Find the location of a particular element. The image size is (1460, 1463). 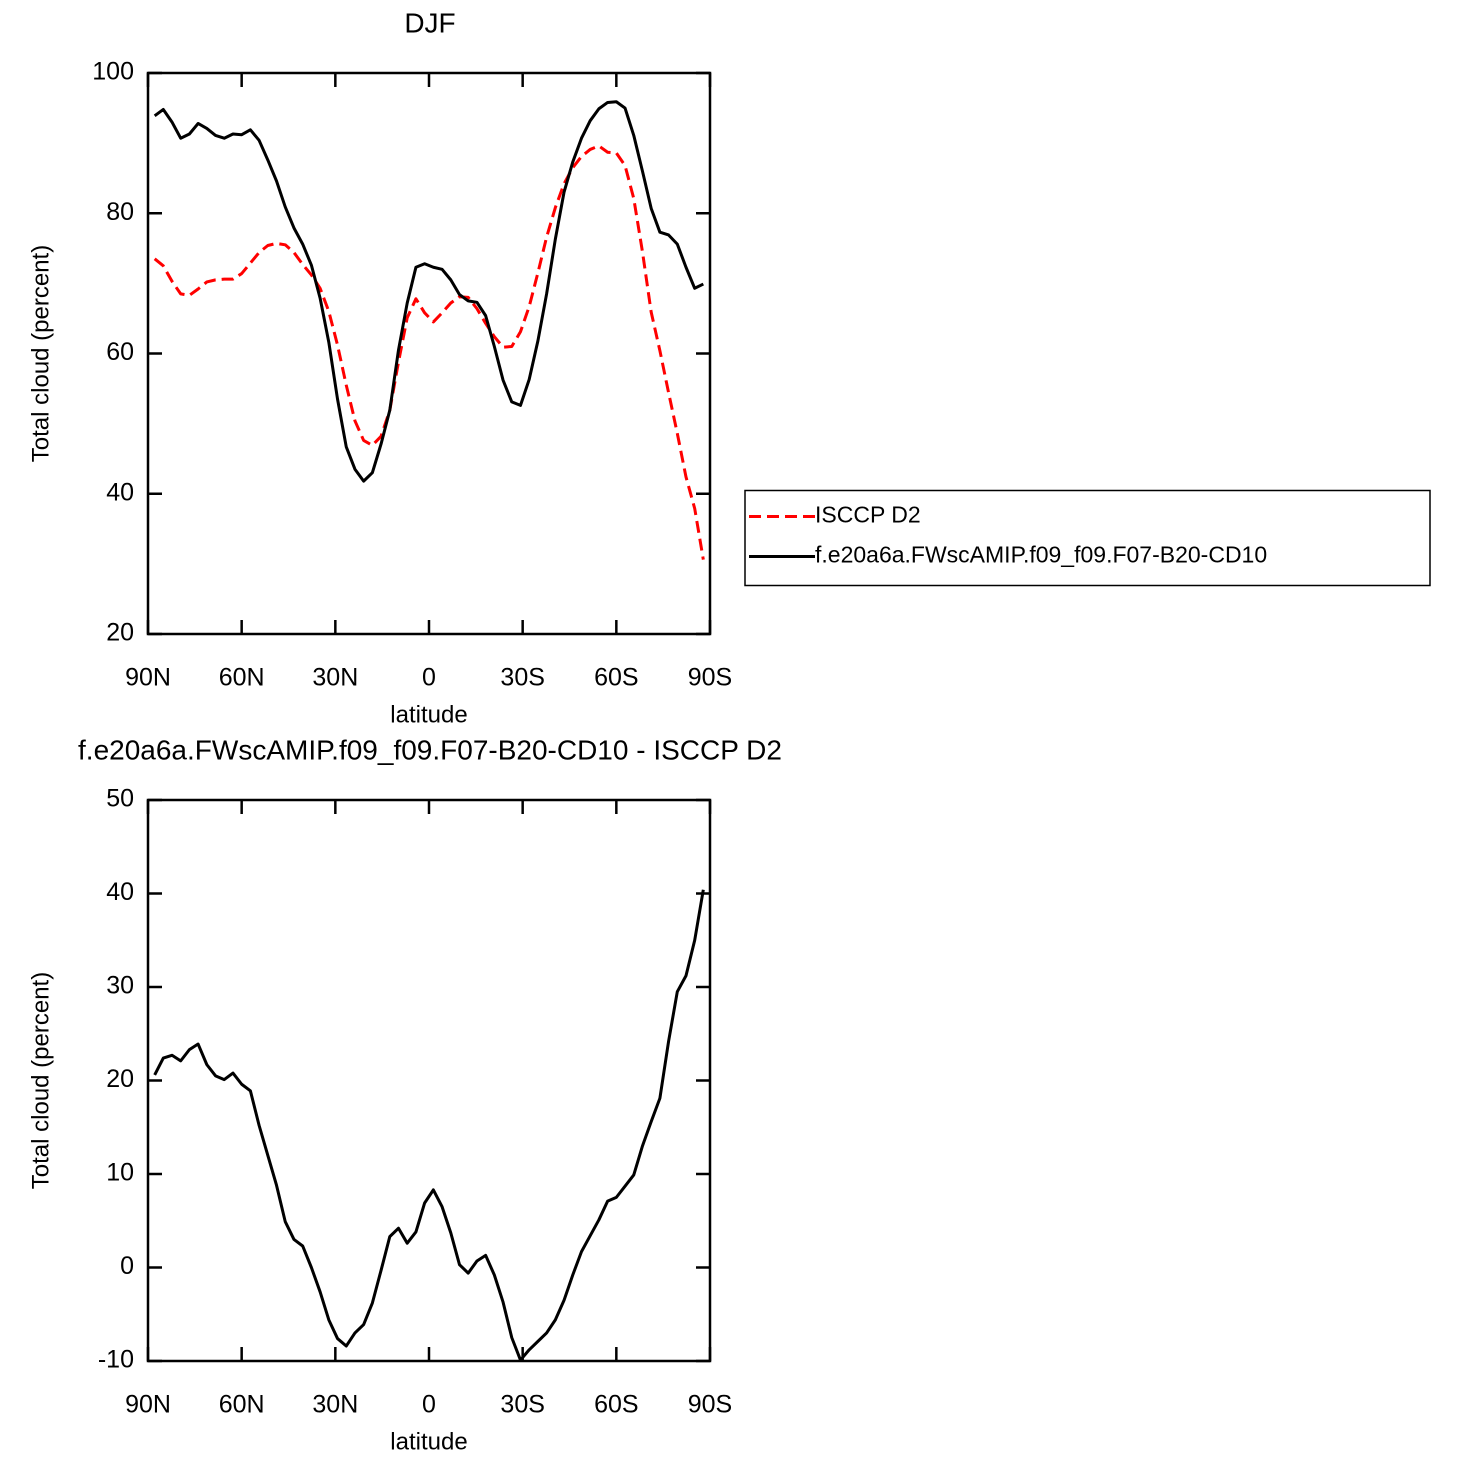

y-tick-label: 10 is located at coordinates (120, 1173).